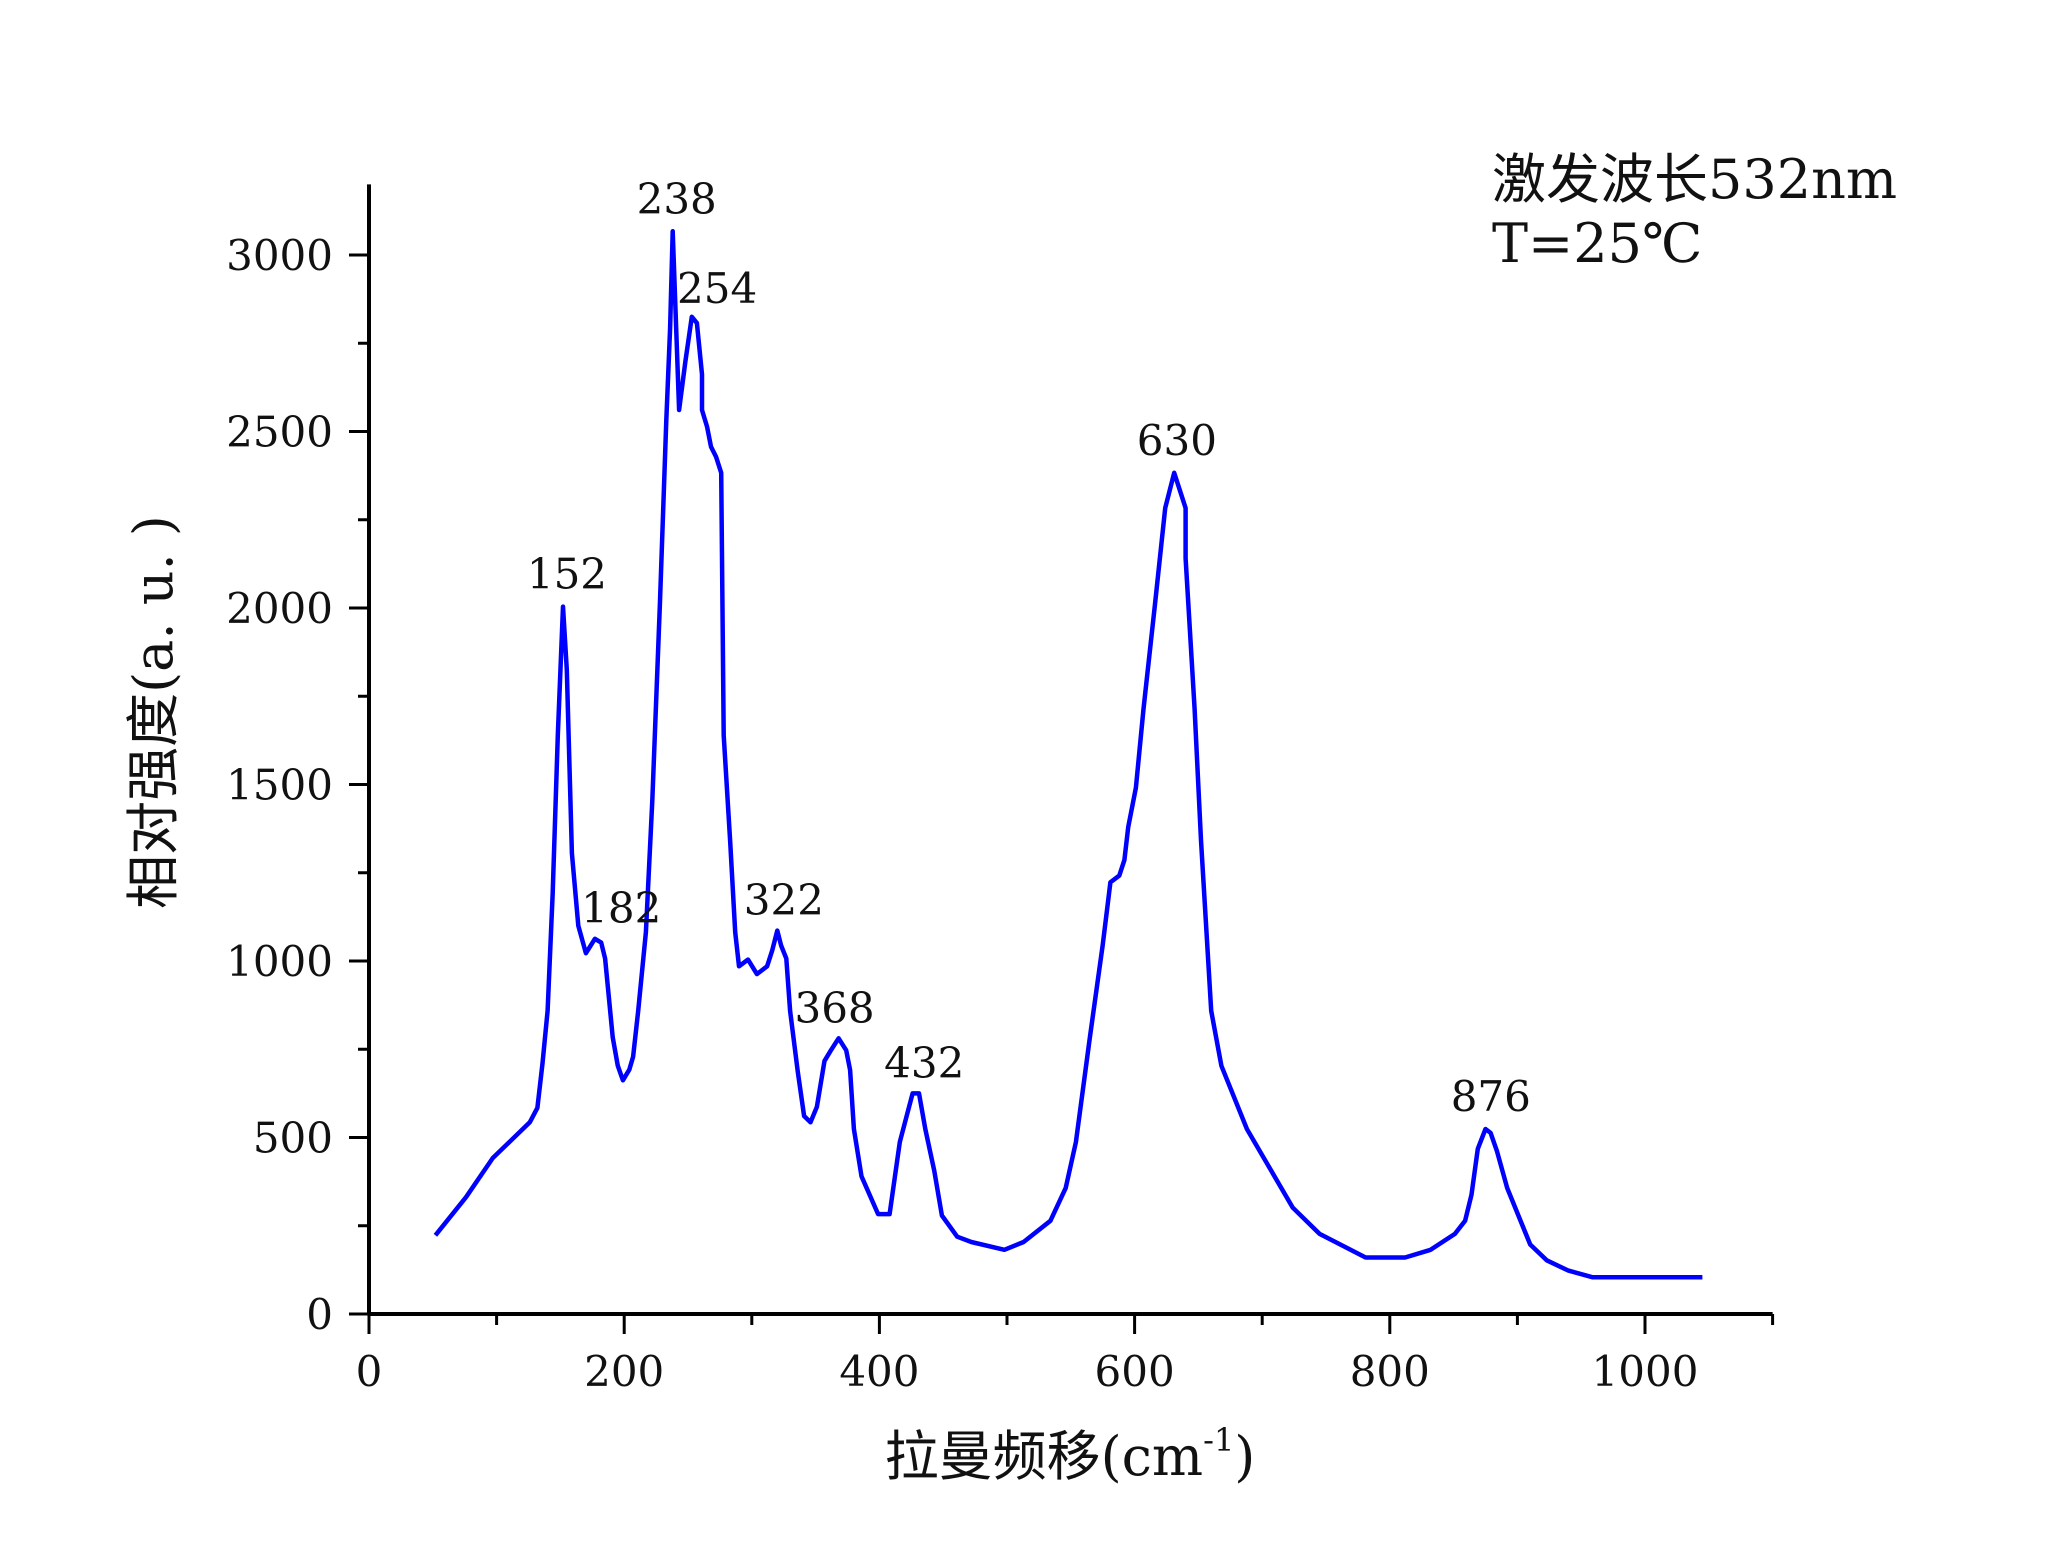 This screenshot has width=2048, height=1567. Describe the element at coordinates (677, 198) in the screenshot. I see `peak-label: 238` at that location.